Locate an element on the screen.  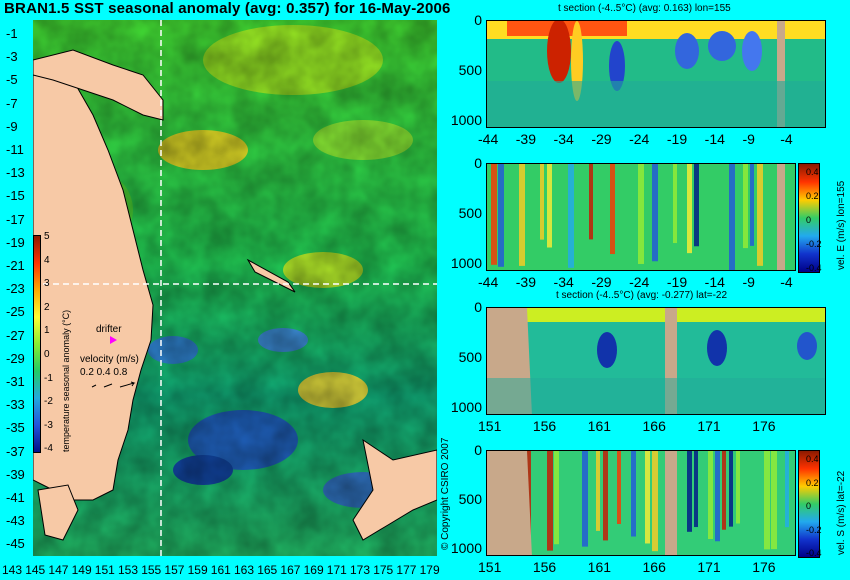
australia-land is located at coordinates (93, 280).